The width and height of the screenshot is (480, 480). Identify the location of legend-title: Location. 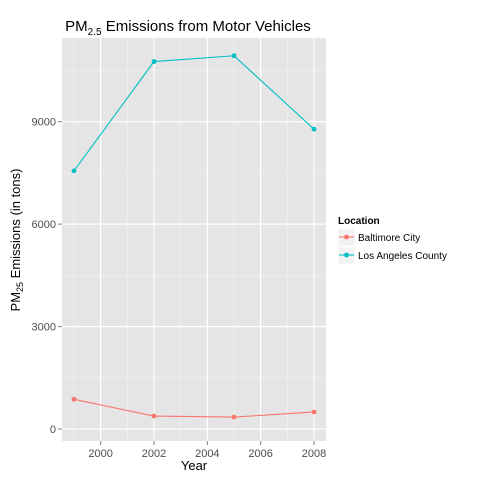
(359, 221).